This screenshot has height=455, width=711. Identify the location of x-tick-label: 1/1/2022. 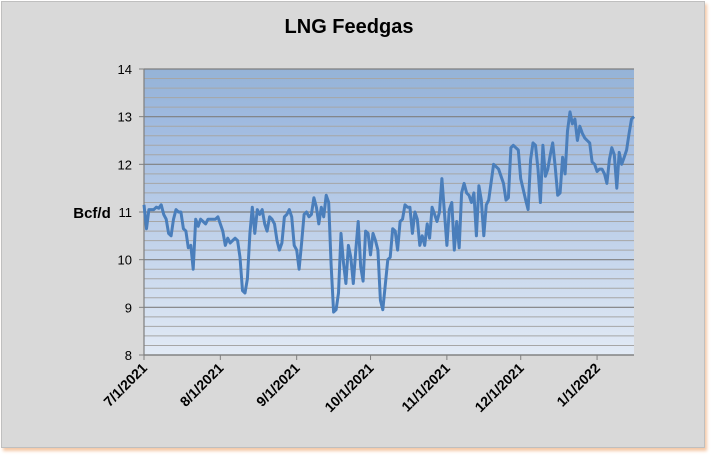
(578, 385).